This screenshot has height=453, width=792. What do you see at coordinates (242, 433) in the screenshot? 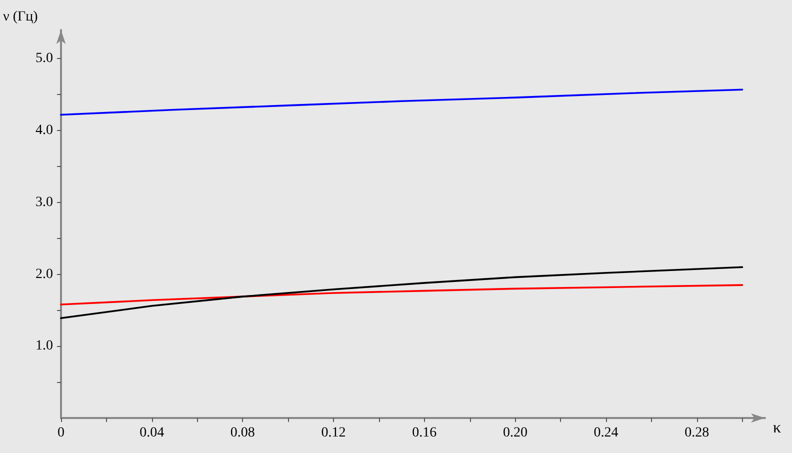
I see `x-tick-label: 0.08` at bounding box center [242, 433].